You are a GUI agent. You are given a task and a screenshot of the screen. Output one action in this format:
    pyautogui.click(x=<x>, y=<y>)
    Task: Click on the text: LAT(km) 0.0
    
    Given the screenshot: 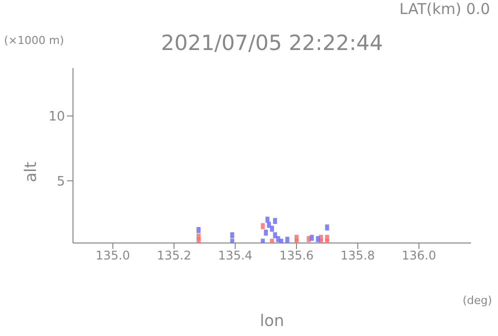 What is the action you would take?
    pyautogui.click(x=444, y=9)
    